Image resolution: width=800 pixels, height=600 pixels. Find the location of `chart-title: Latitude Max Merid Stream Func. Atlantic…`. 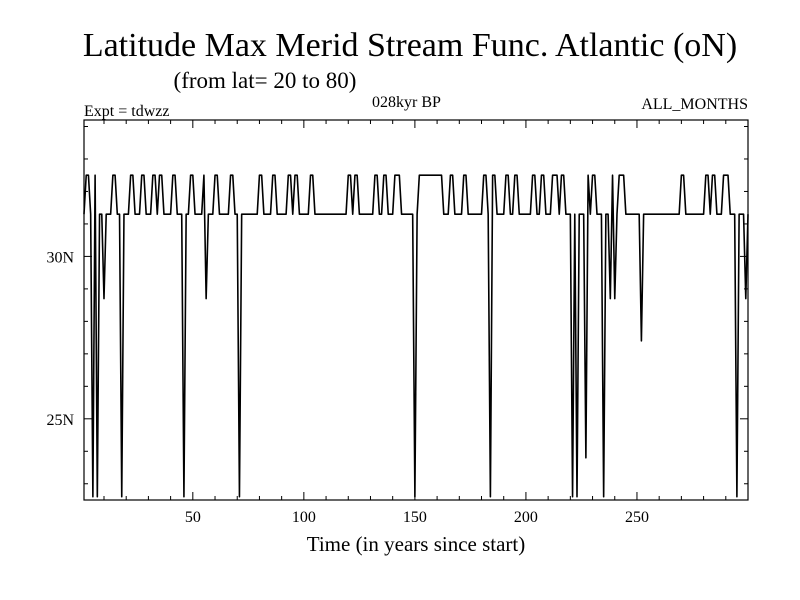

chart-title: Latitude Max Merid Stream Func. Atlantic… is located at coordinates (410, 45).